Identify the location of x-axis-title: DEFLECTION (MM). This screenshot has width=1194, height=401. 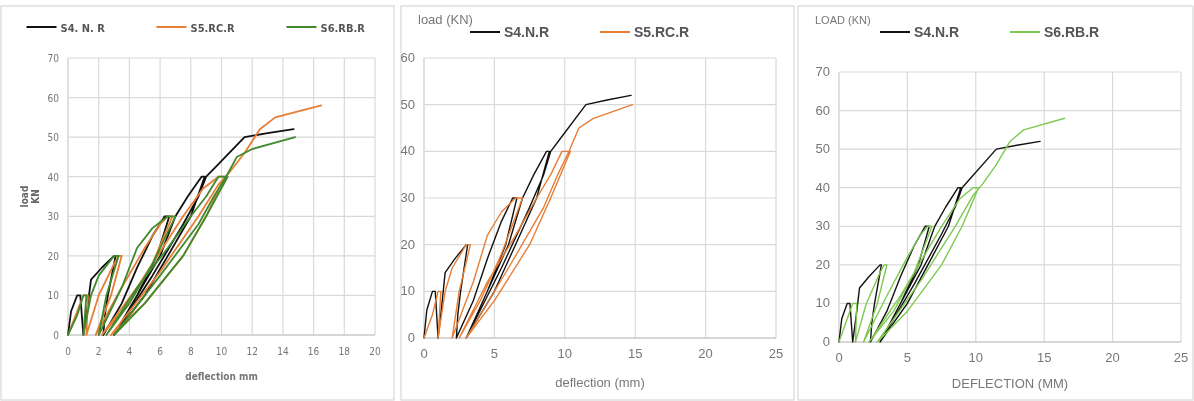
(1010, 383).